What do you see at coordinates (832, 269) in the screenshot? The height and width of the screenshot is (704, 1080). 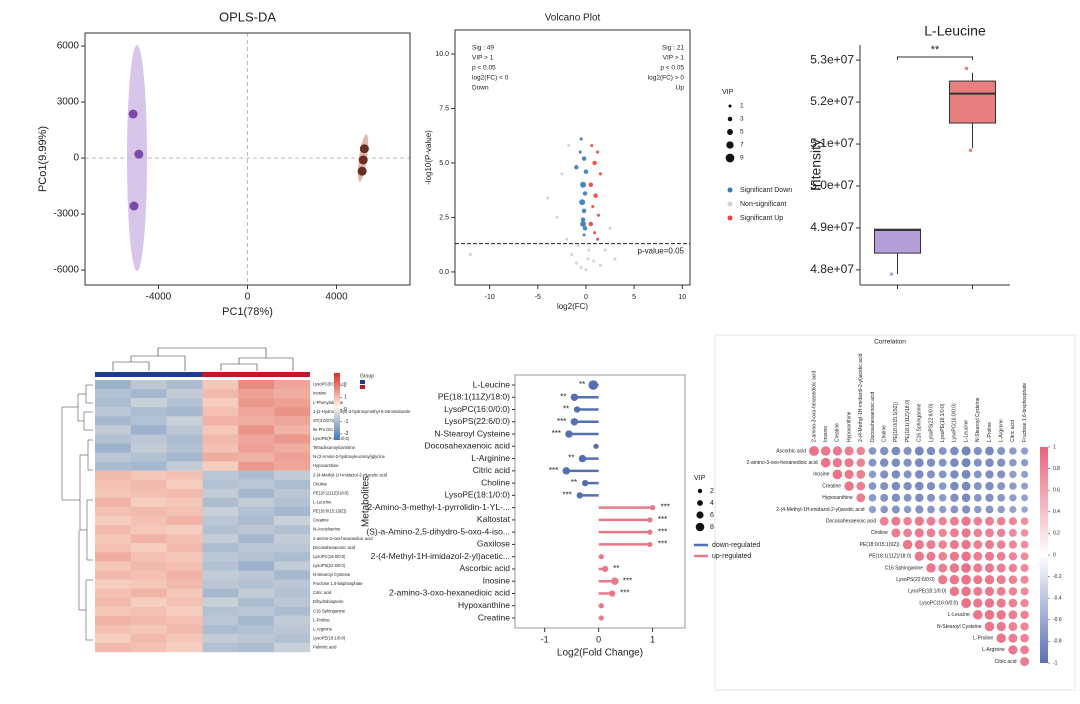 I see `y-tick-label: 4.8e+07` at bounding box center [832, 269].